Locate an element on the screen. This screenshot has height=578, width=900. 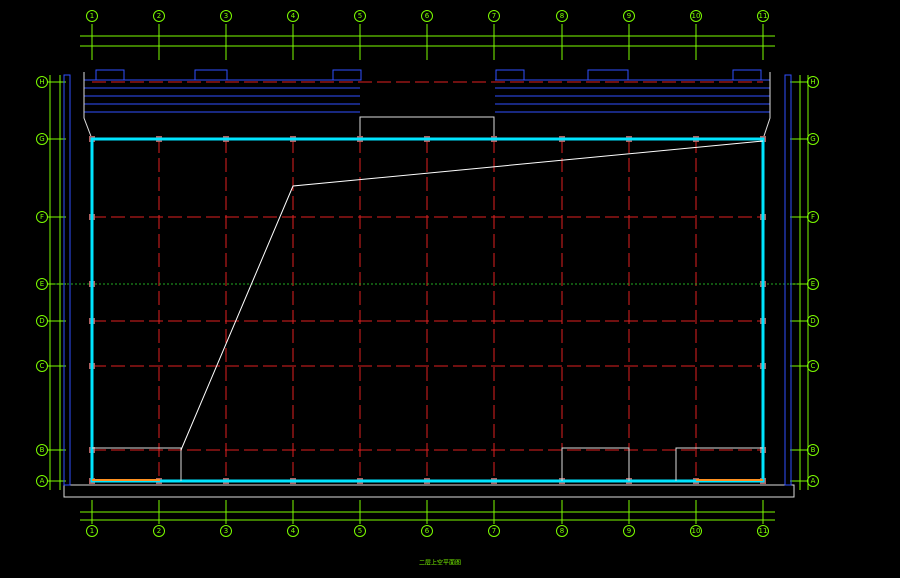
drawing-title: 二层上空平面图 is located at coordinates (440, 563).